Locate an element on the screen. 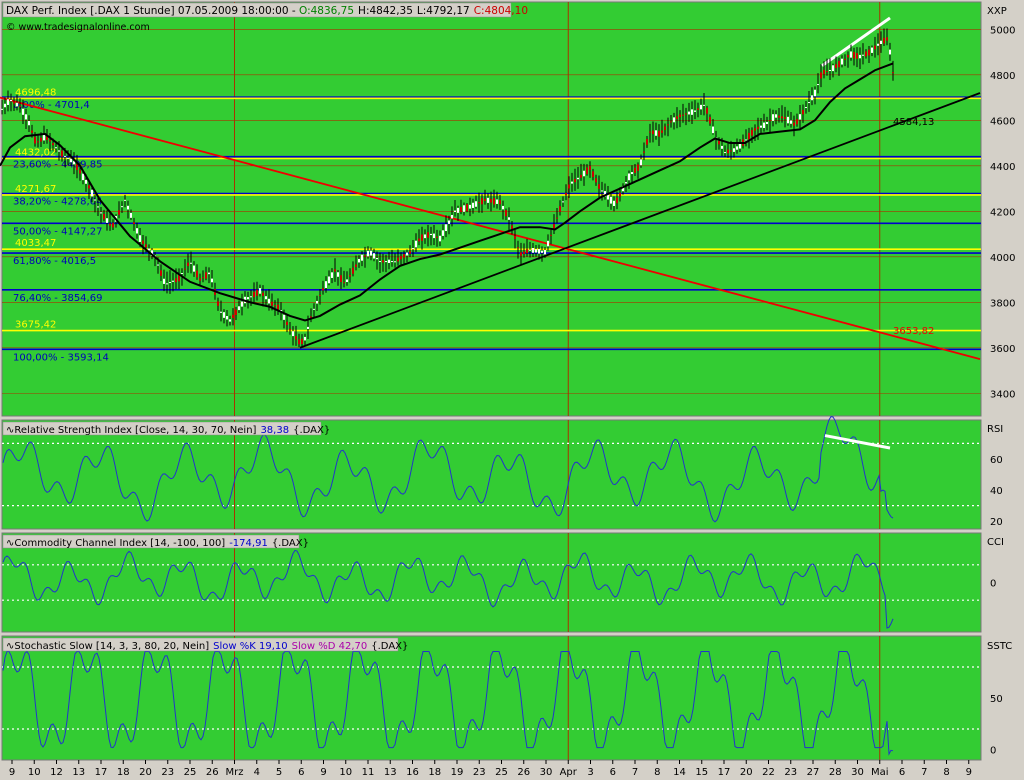 The height and width of the screenshot is (780, 1024). stoch-tick-label: 0 is located at coordinates (993, 751).